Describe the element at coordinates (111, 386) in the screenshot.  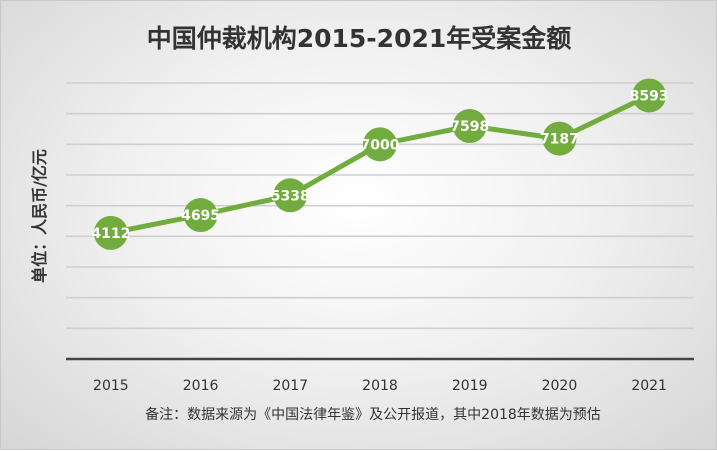
I see `x-tick-label: 2015` at that location.